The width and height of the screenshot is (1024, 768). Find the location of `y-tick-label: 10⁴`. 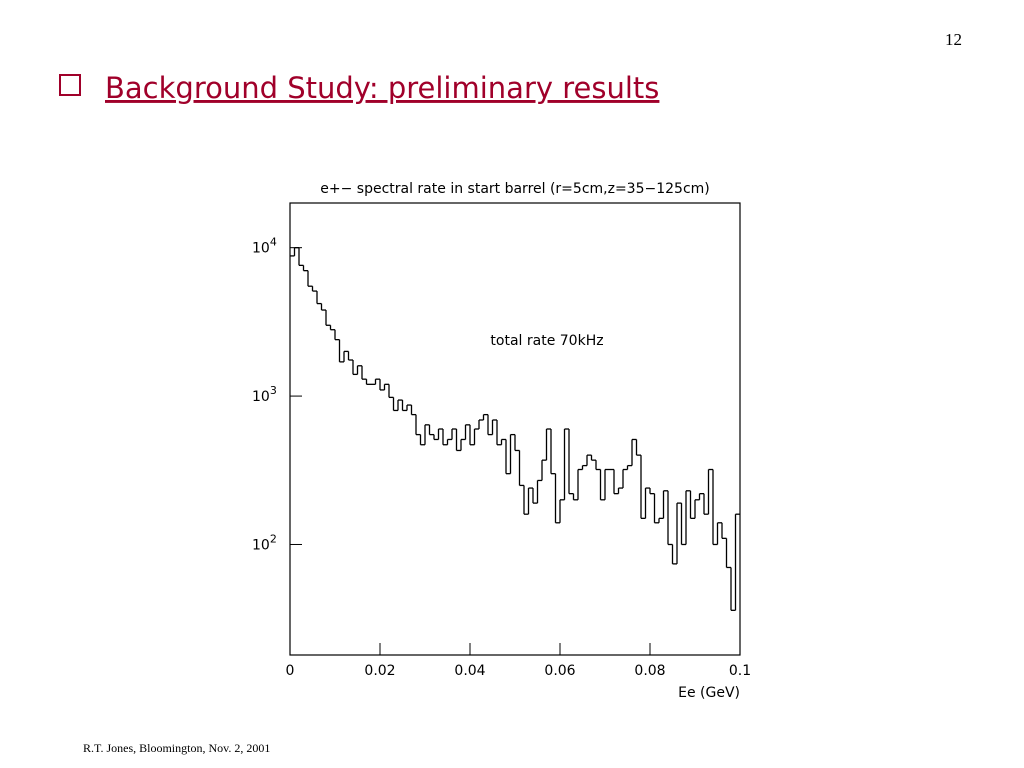

y-tick-label: 10⁴ is located at coordinates (264, 246).